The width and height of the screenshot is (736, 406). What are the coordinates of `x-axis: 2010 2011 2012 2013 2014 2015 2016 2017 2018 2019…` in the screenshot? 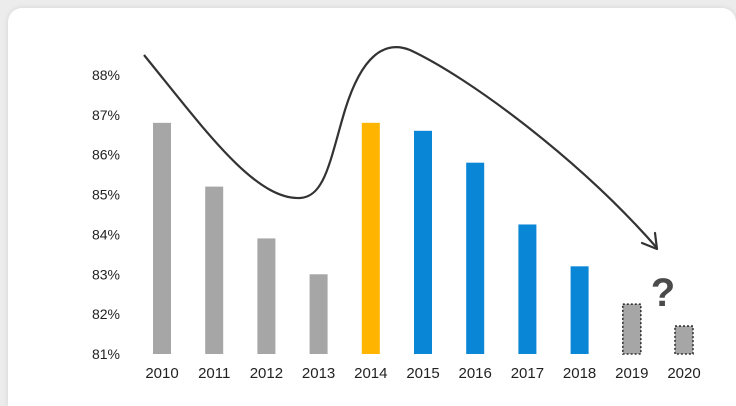 It's located at (422, 373).